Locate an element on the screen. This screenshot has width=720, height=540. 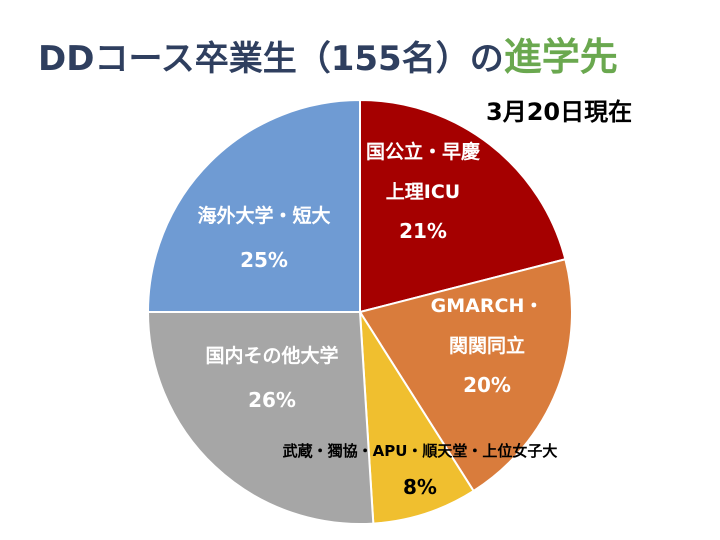
slice-percent-label: 20% is located at coordinates (487, 385).